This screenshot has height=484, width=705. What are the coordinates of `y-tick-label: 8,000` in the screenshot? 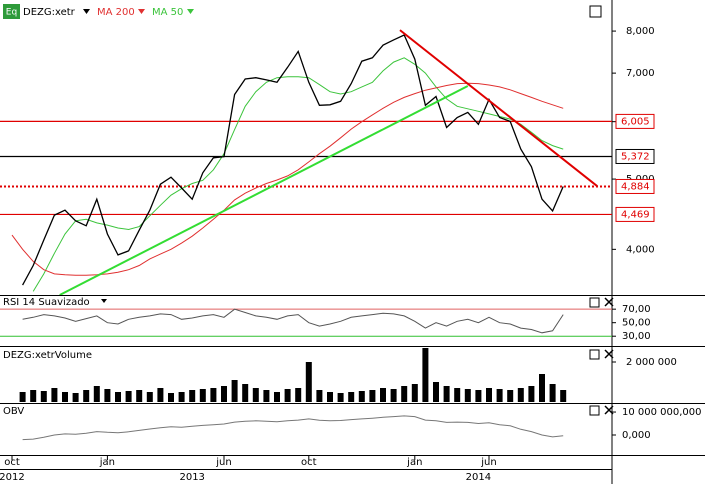 It's located at (640, 31).